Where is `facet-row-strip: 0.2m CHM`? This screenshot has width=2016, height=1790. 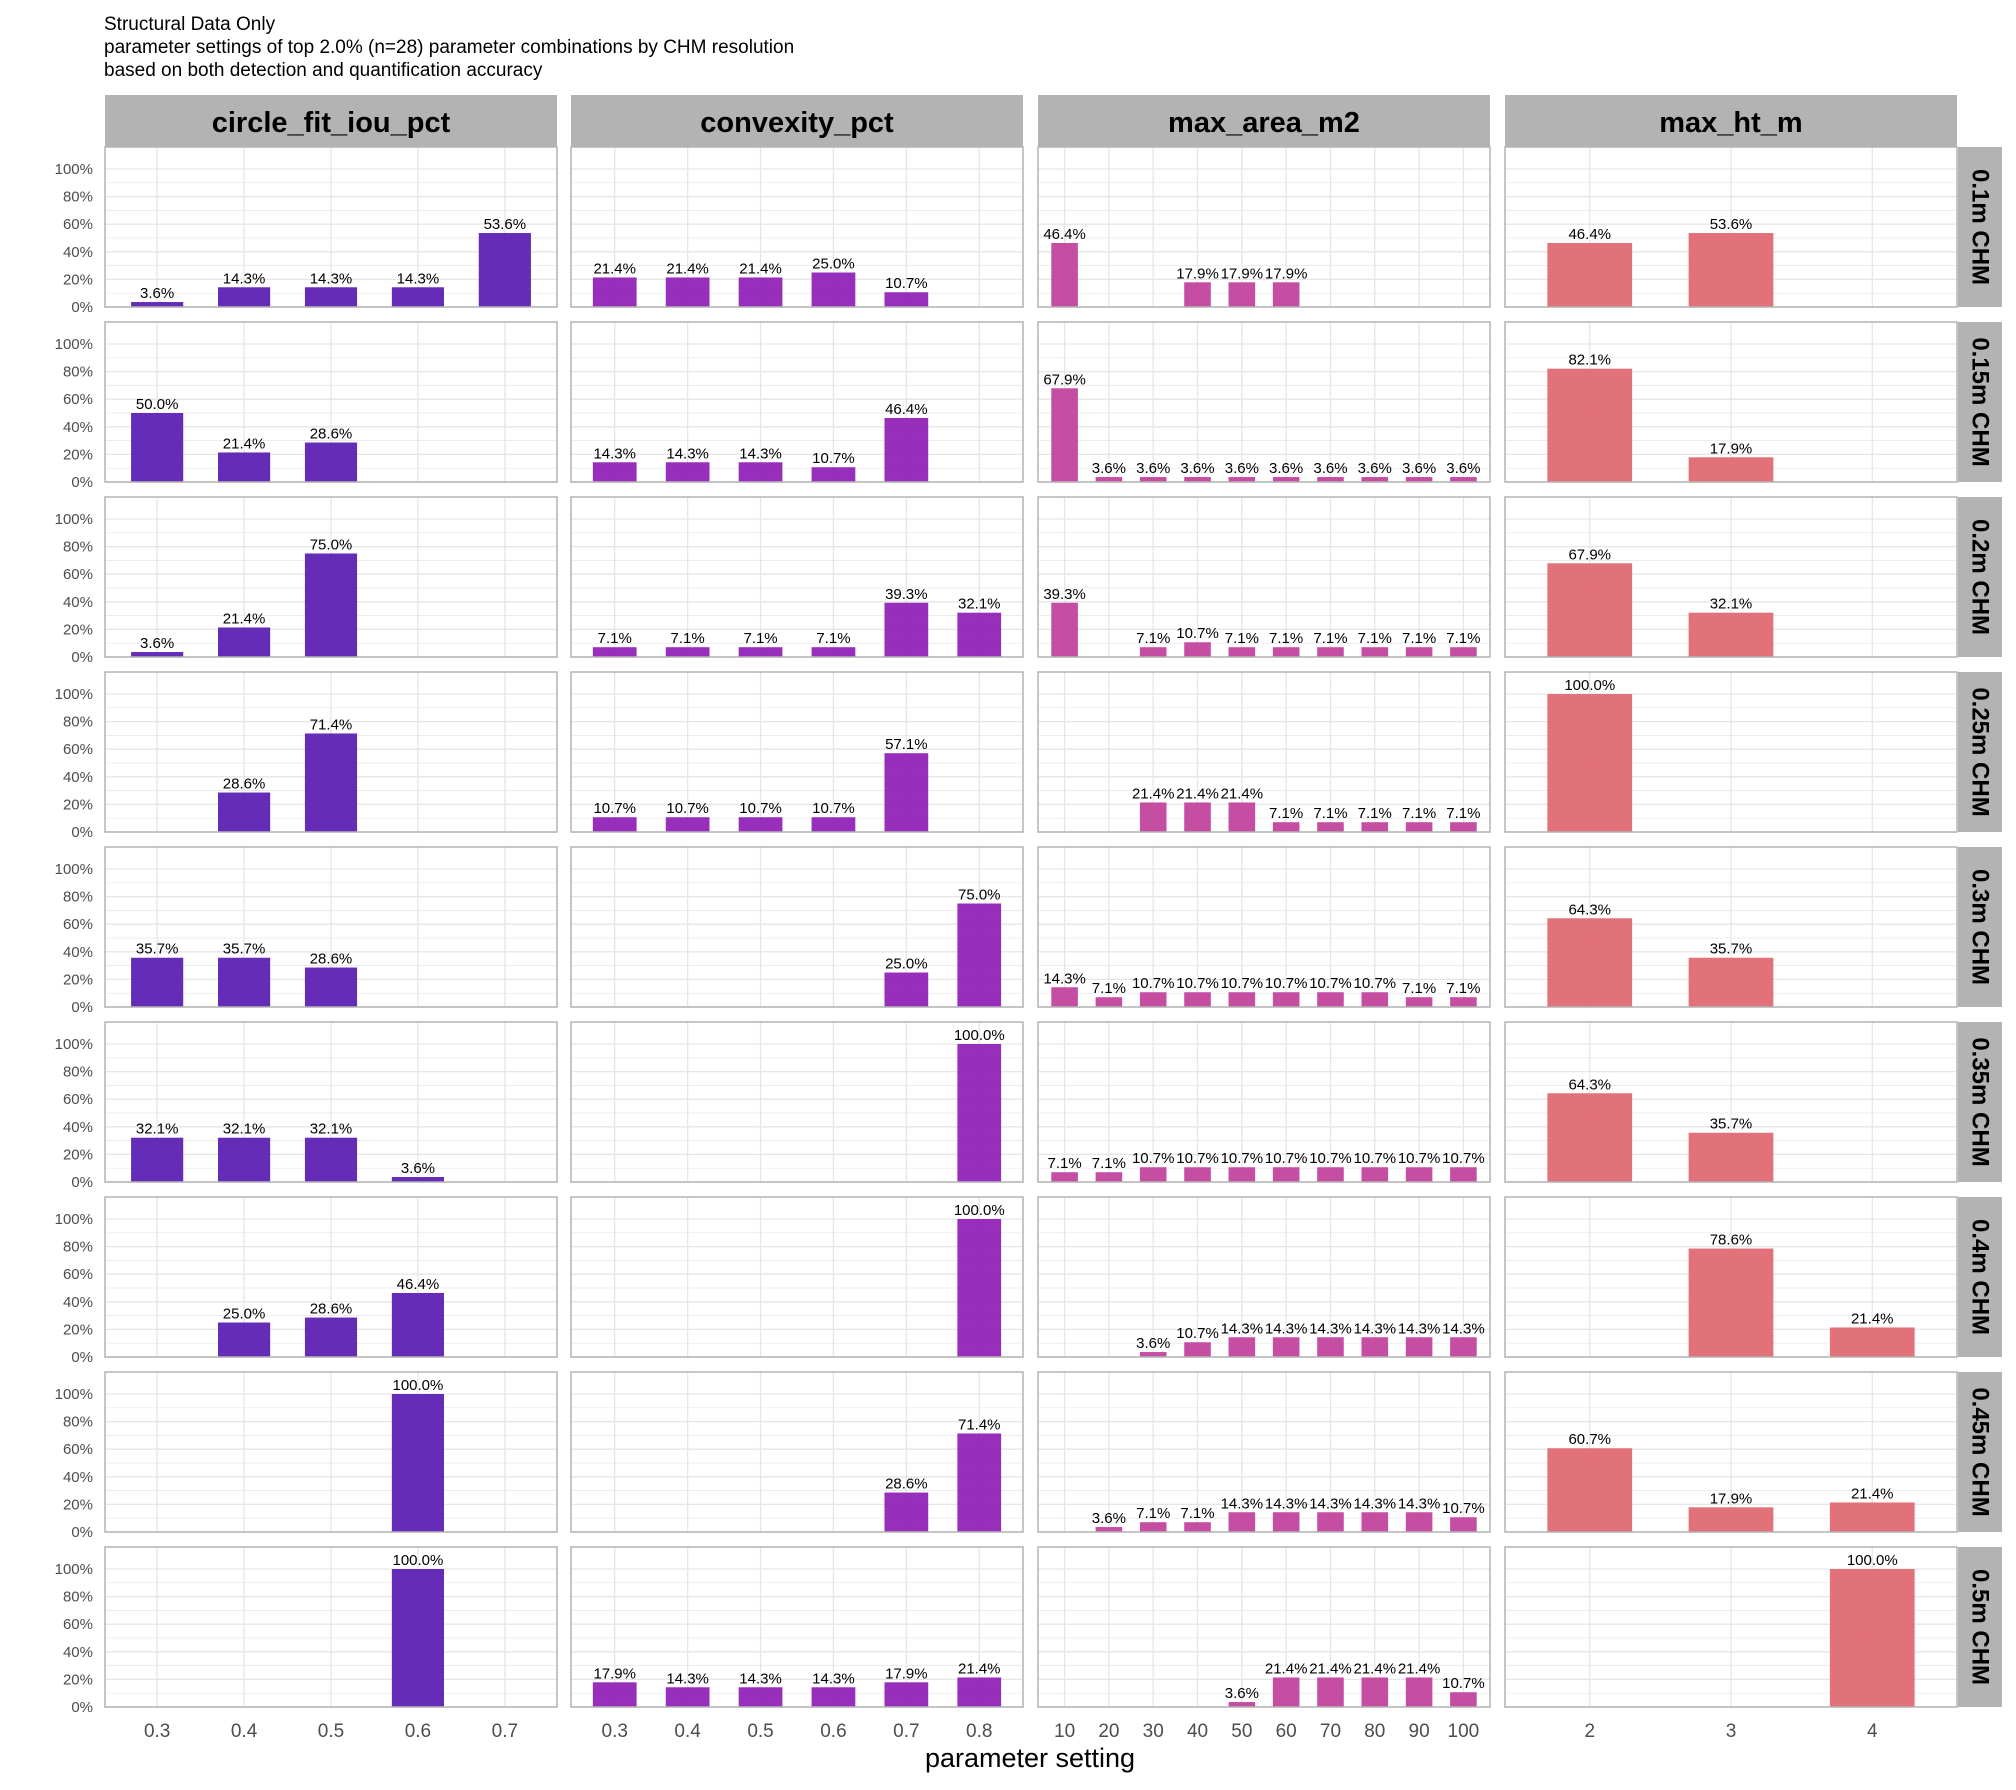
facet-row-strip: 0.2m CHM is located at coordinates (1980, 577).